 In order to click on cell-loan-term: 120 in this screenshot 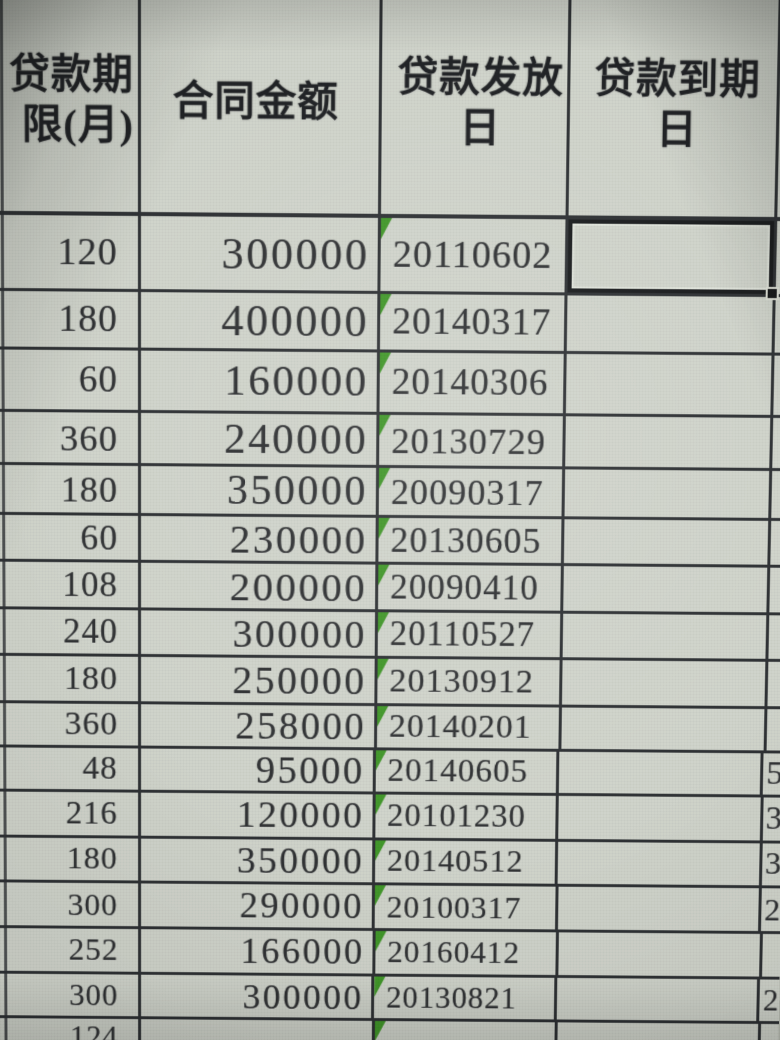, I will do `click(70, 252)`.